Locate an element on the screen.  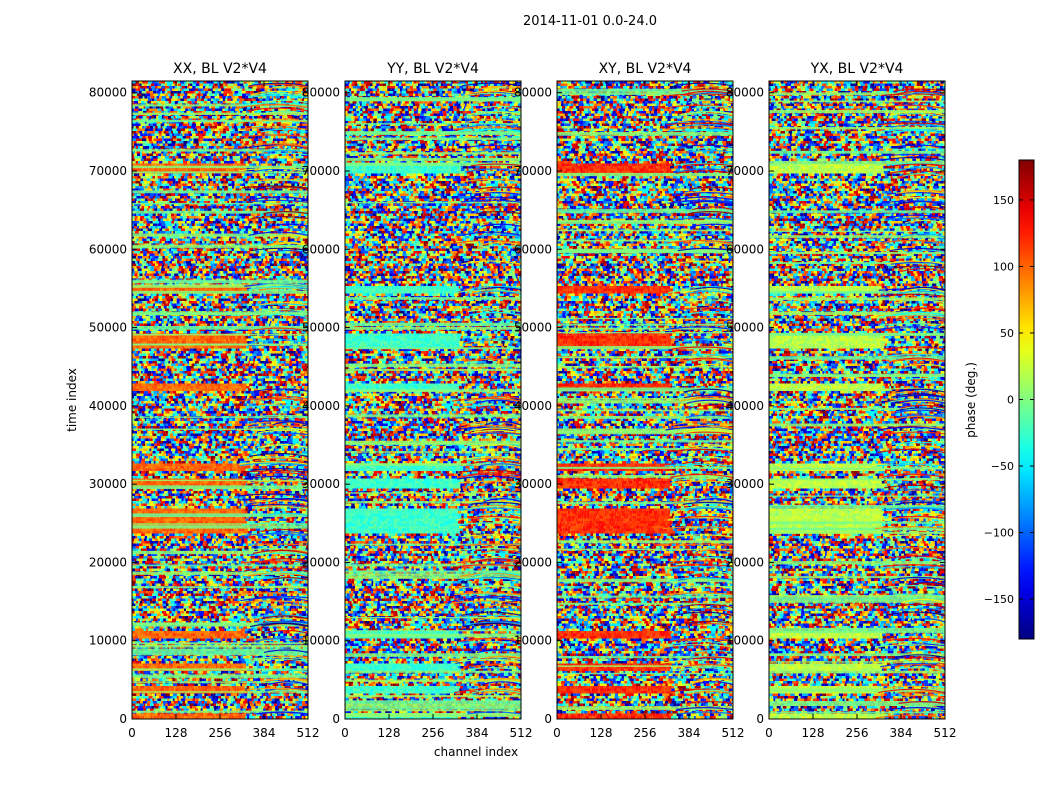
colorbar-tick-label: −50 is located at coordinates (1002, 466).